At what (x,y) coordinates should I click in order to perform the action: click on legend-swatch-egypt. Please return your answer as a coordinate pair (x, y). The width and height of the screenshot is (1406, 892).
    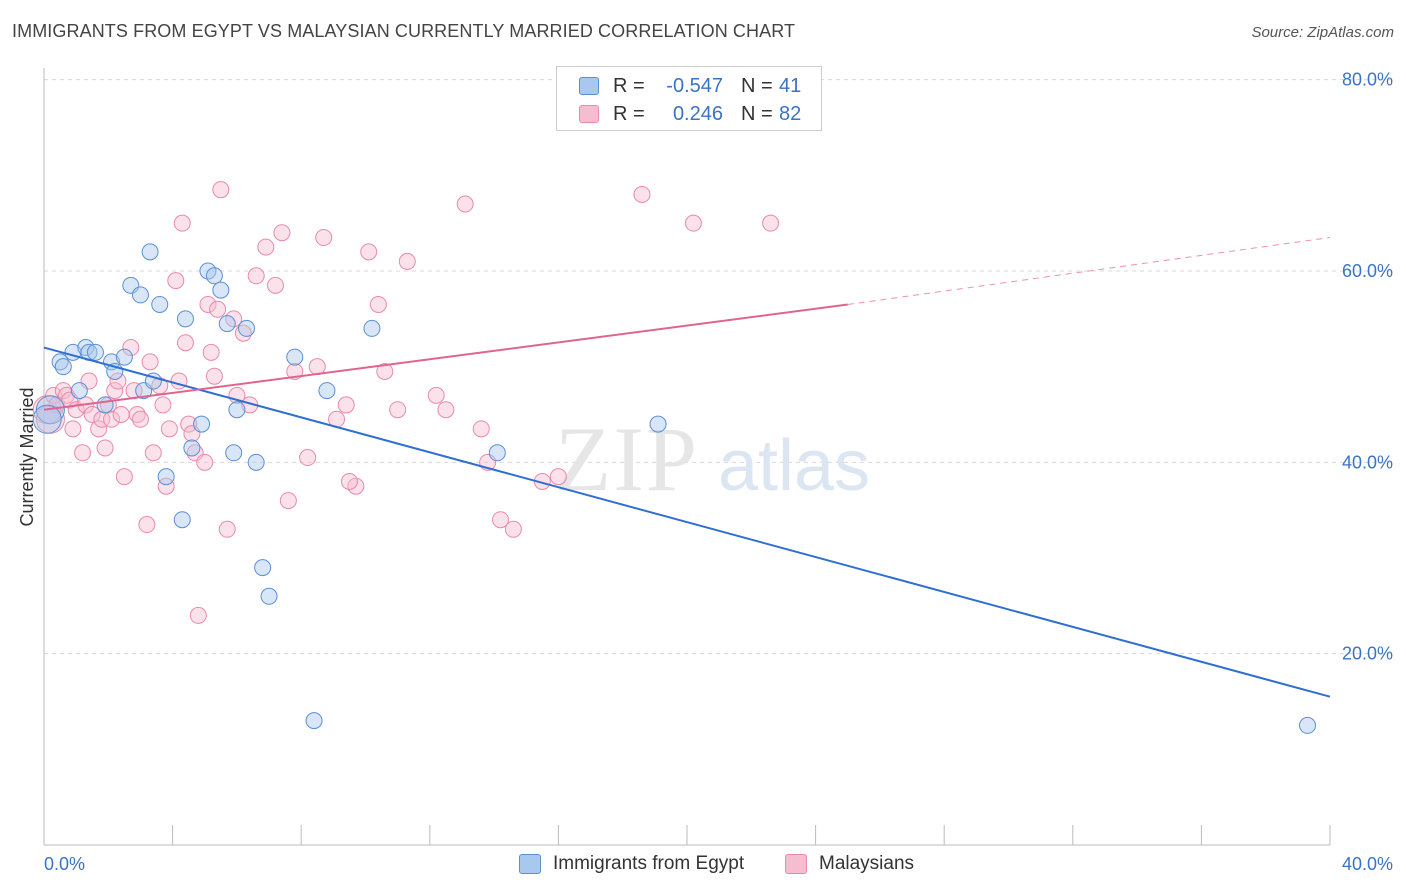
    Looking at the image, I should click on (589, 86).